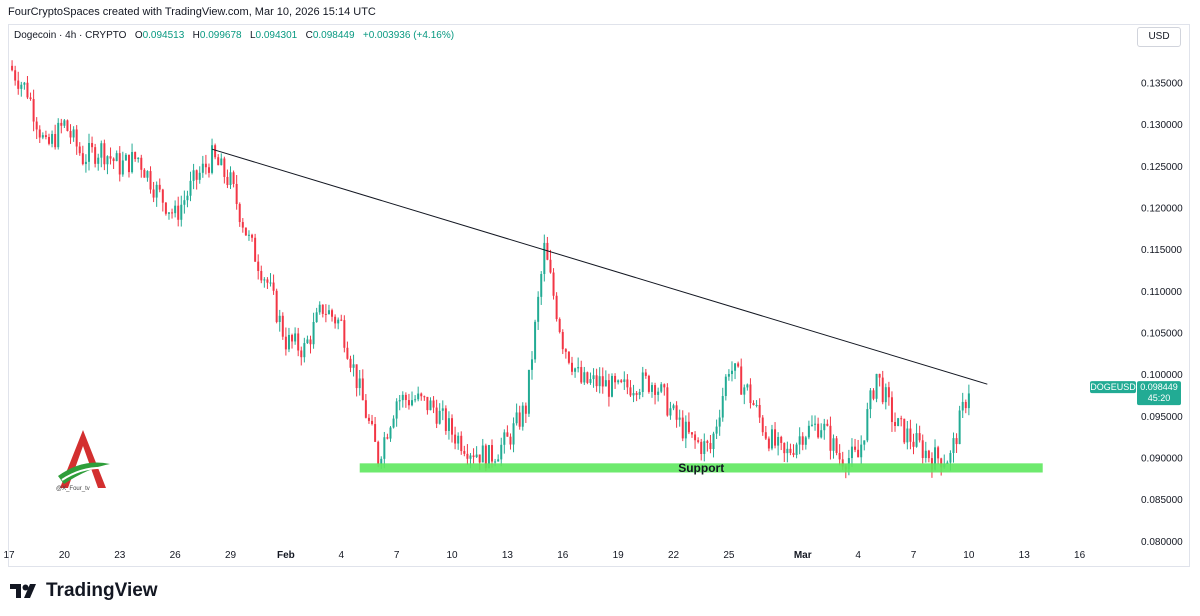 This screenshot has width=1200, height=616. What do you see at coordinates (73, 489) in the screenshot?
I see `watermark-handle: @X_Four_tv` at bounding box center [73, 489].